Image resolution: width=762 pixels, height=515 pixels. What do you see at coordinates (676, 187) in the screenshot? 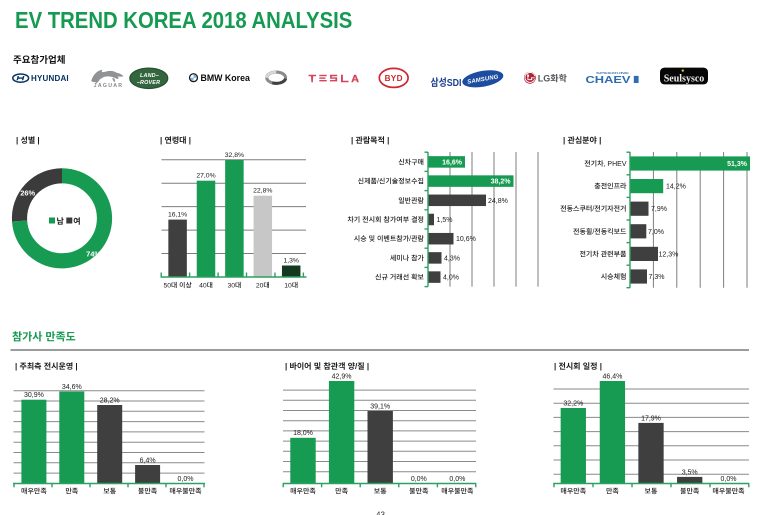
I see `svg-text: 14,2%` at bounding box center [676, 187].